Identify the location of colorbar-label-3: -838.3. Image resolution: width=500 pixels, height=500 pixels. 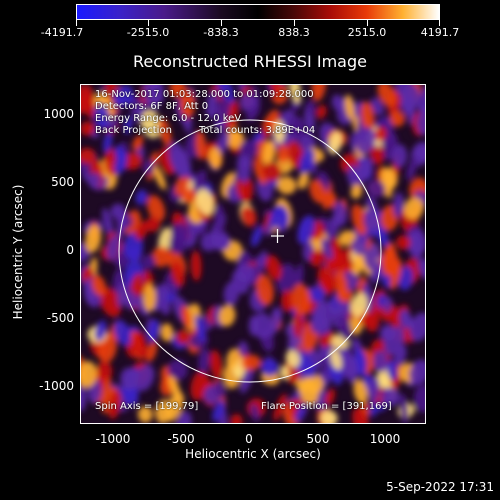
(221, 32).